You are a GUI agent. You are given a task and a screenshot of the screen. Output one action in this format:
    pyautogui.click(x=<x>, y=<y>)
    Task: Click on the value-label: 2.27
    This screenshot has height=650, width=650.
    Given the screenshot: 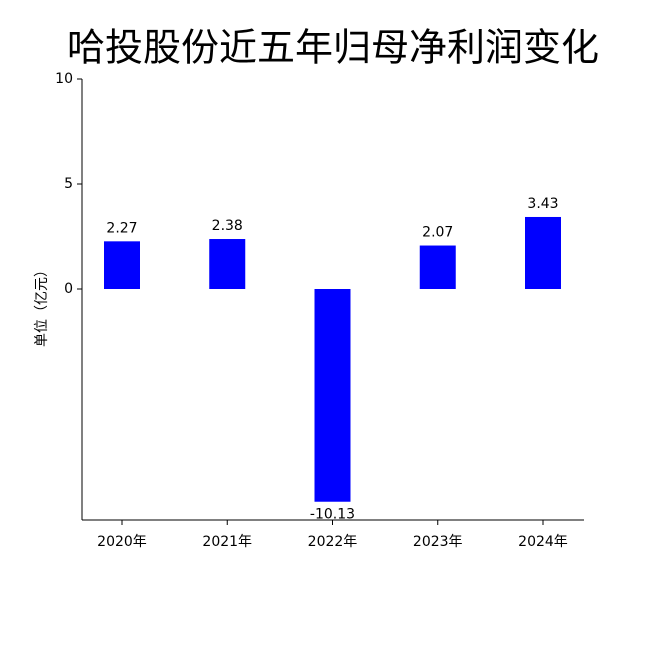 What is the action you would take?
    pyautogui.click(x=121, y=228)
    